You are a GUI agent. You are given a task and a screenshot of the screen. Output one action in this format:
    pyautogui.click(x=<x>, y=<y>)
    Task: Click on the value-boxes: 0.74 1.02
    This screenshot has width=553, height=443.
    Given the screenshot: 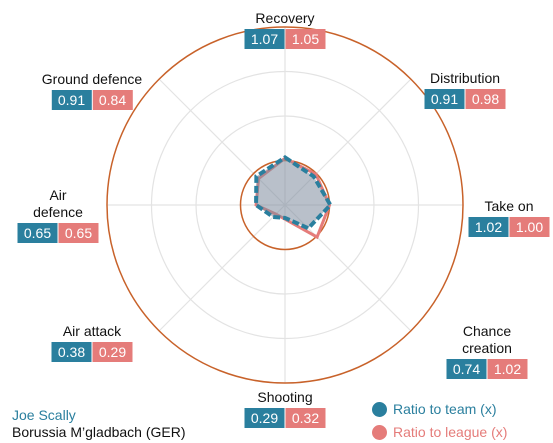 What is the action you would take?
    pyautogui.click(x=487, y=369)
    